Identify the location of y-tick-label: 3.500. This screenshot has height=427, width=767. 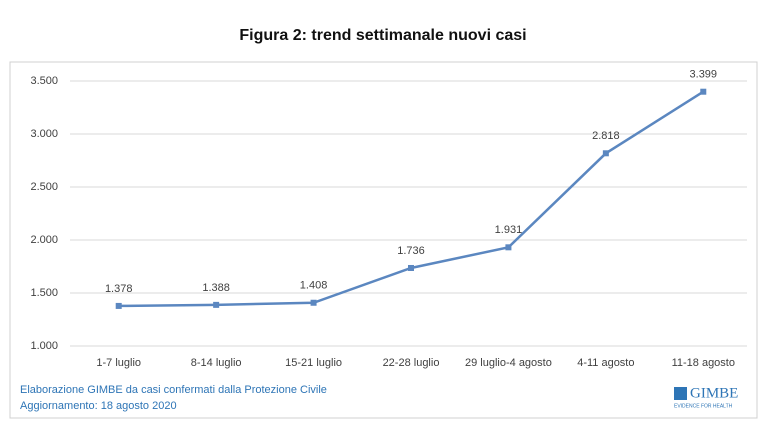
(44, 81).